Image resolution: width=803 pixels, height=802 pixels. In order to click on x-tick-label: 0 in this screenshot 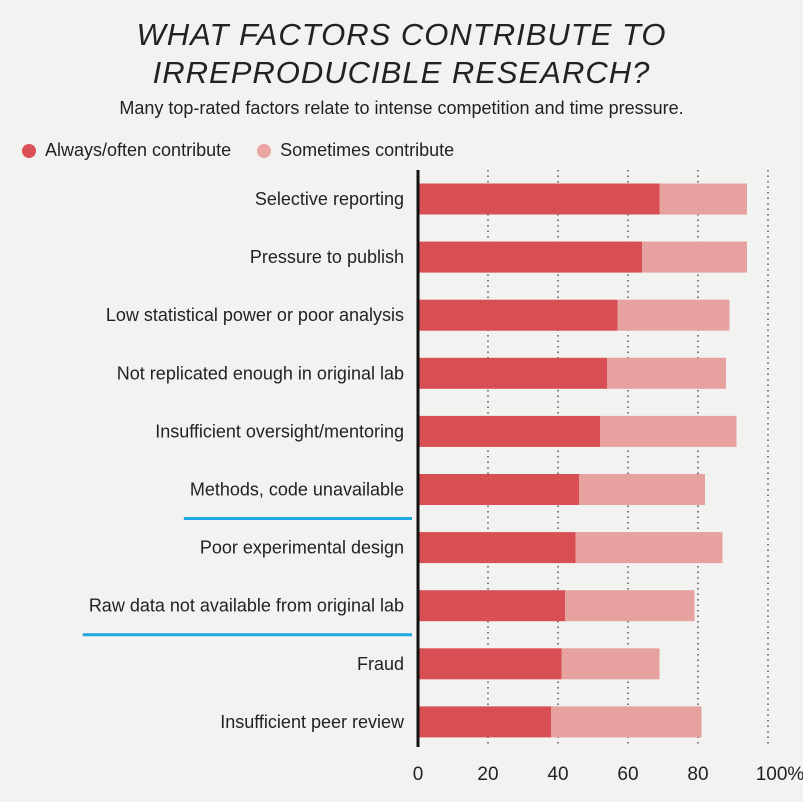, I will do `click(418, 774)`.